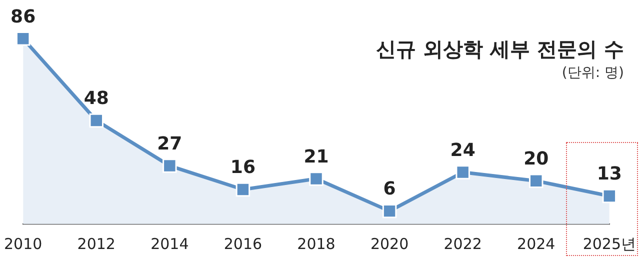 This screenshot has width=640, height=272. What do you see at coordinates (96, 99) in the screenshot?
I see `data-label: 48` at bounding box center [96, 99].